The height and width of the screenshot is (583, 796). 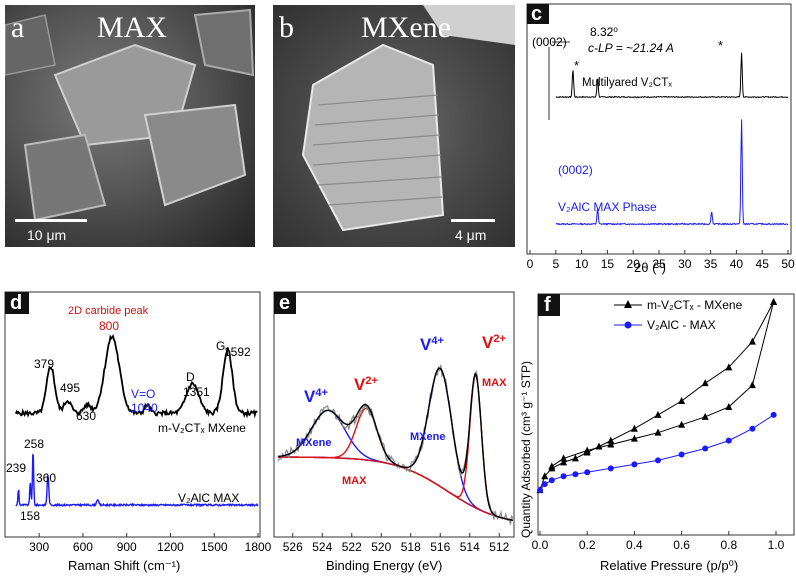 I want to click on panel-letter-b: b, so click(x=286, y=27).